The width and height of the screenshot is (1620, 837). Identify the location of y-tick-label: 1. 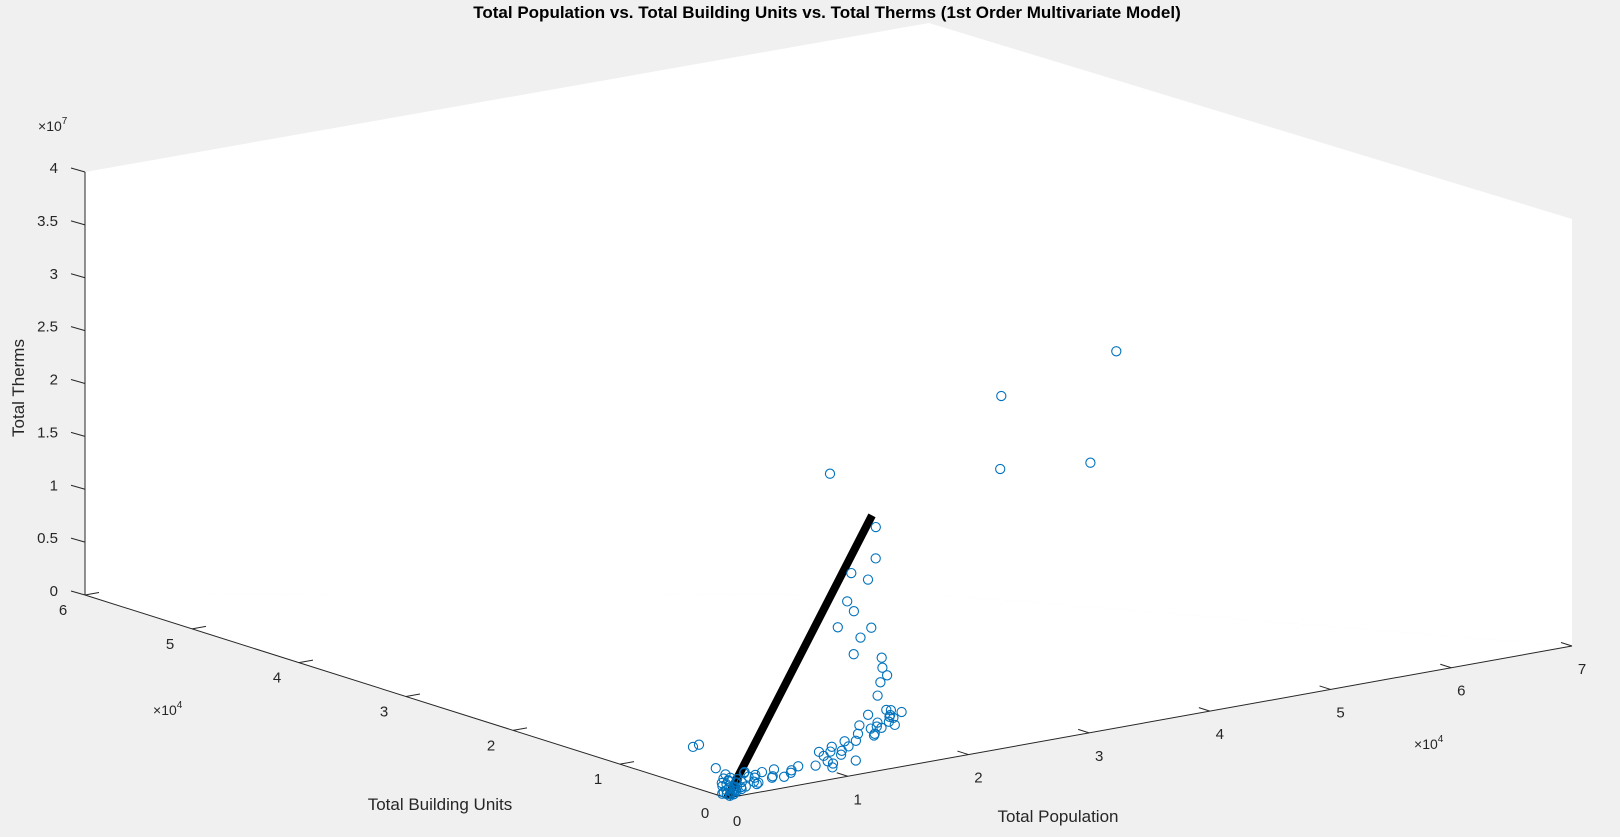
(598, 779).